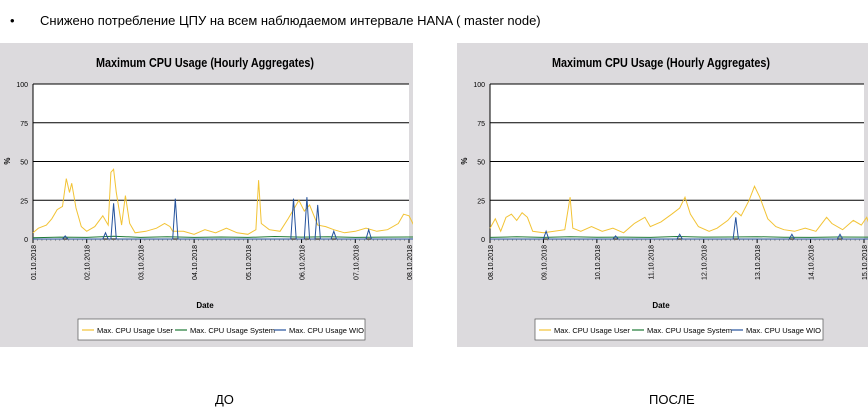 The height and width of the screenshot is (418, 868). Describe the element at coordinates (651, 262) in the screenshot. I see `x-tick-label: 11.10.2018` at that location.